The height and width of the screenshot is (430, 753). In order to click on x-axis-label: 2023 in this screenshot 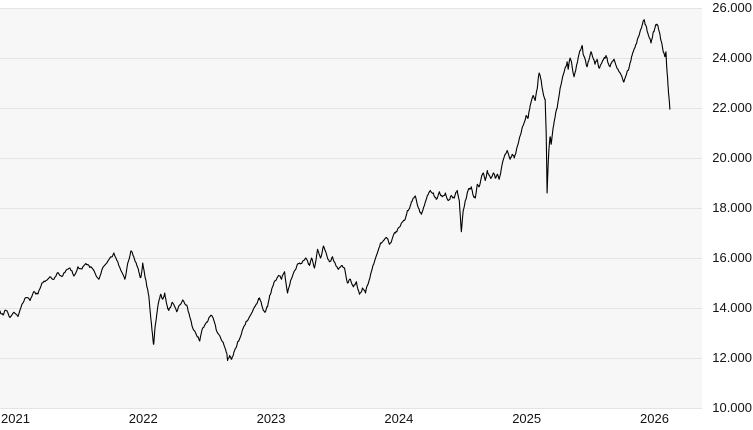, I will do `click(271, 418)`.